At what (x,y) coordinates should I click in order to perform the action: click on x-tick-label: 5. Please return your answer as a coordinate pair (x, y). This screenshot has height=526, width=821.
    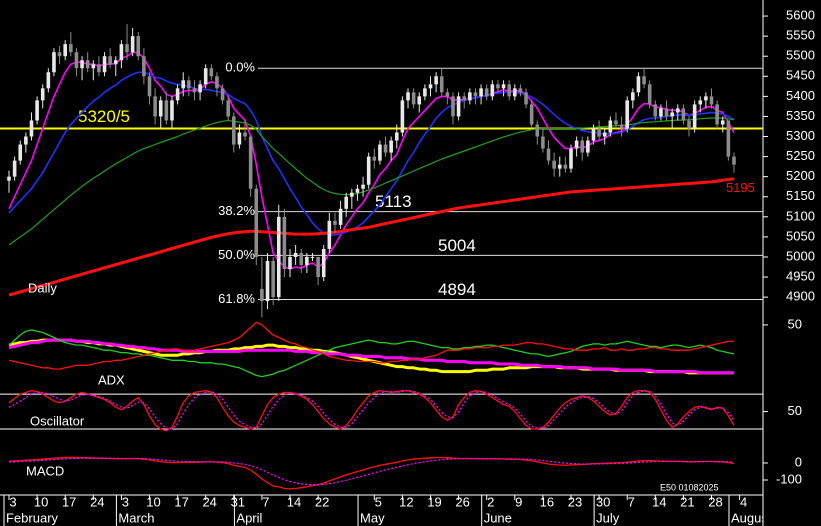
    Looking at the image, I should click on (378, 501).